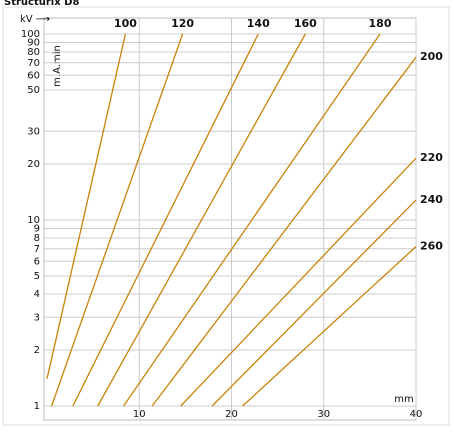  Describe the element at coordinates (37, 317) in the screenshot. I see `y-tick-label: 3` at that location.